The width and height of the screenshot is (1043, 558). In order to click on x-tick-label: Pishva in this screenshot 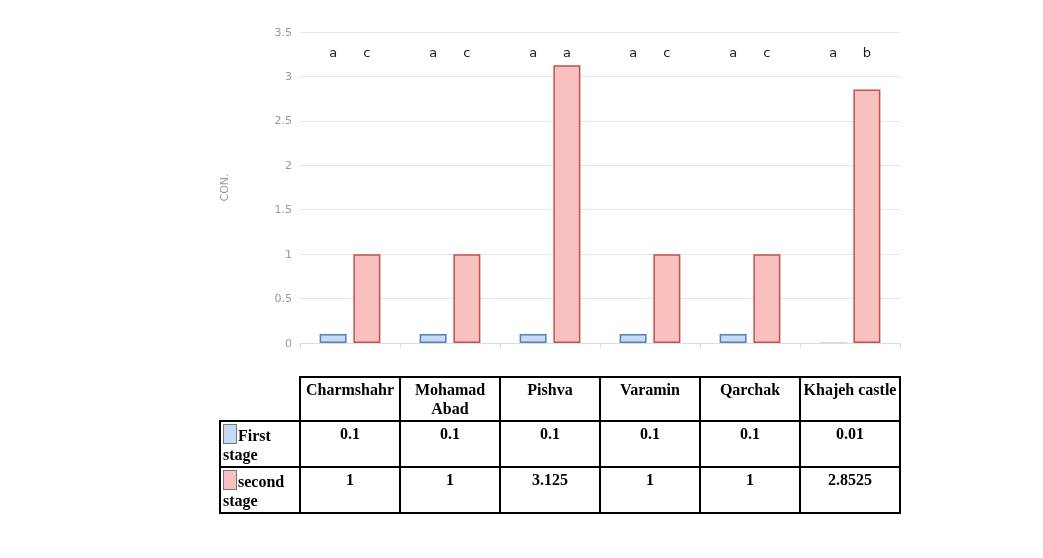, I will do `click(550, 399)`.